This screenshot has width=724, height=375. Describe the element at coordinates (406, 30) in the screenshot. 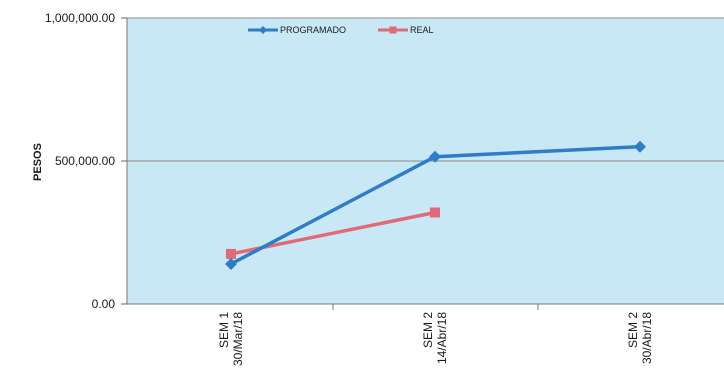

I see `legend-item-real: REAL` at that location.